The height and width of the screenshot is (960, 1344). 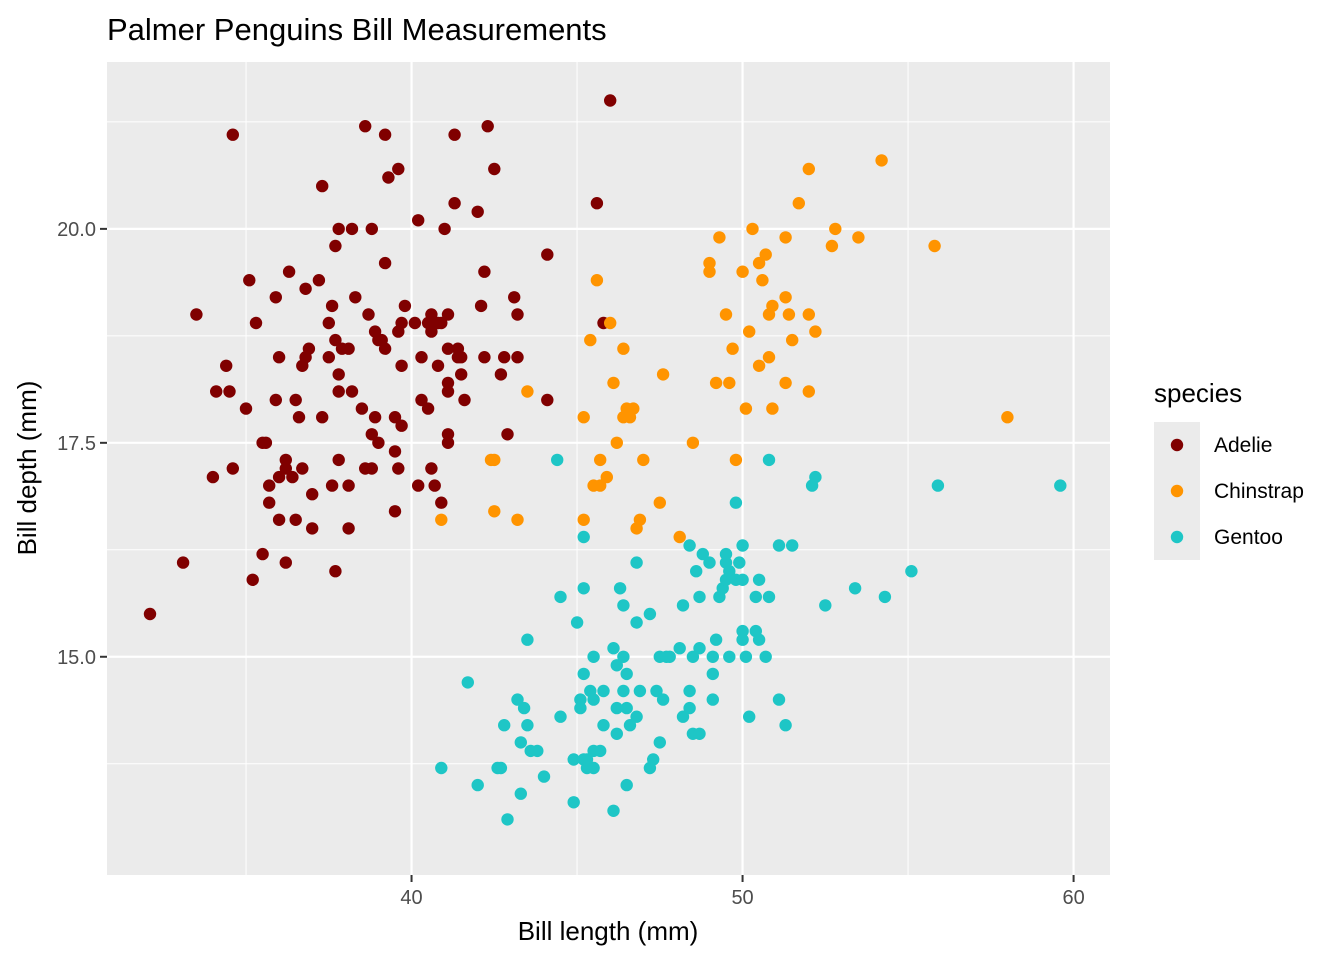 What do you see at coordinates (1198, 393) in the screenshot?
I see `legend-title: species` at bounding box center [1198, 393].